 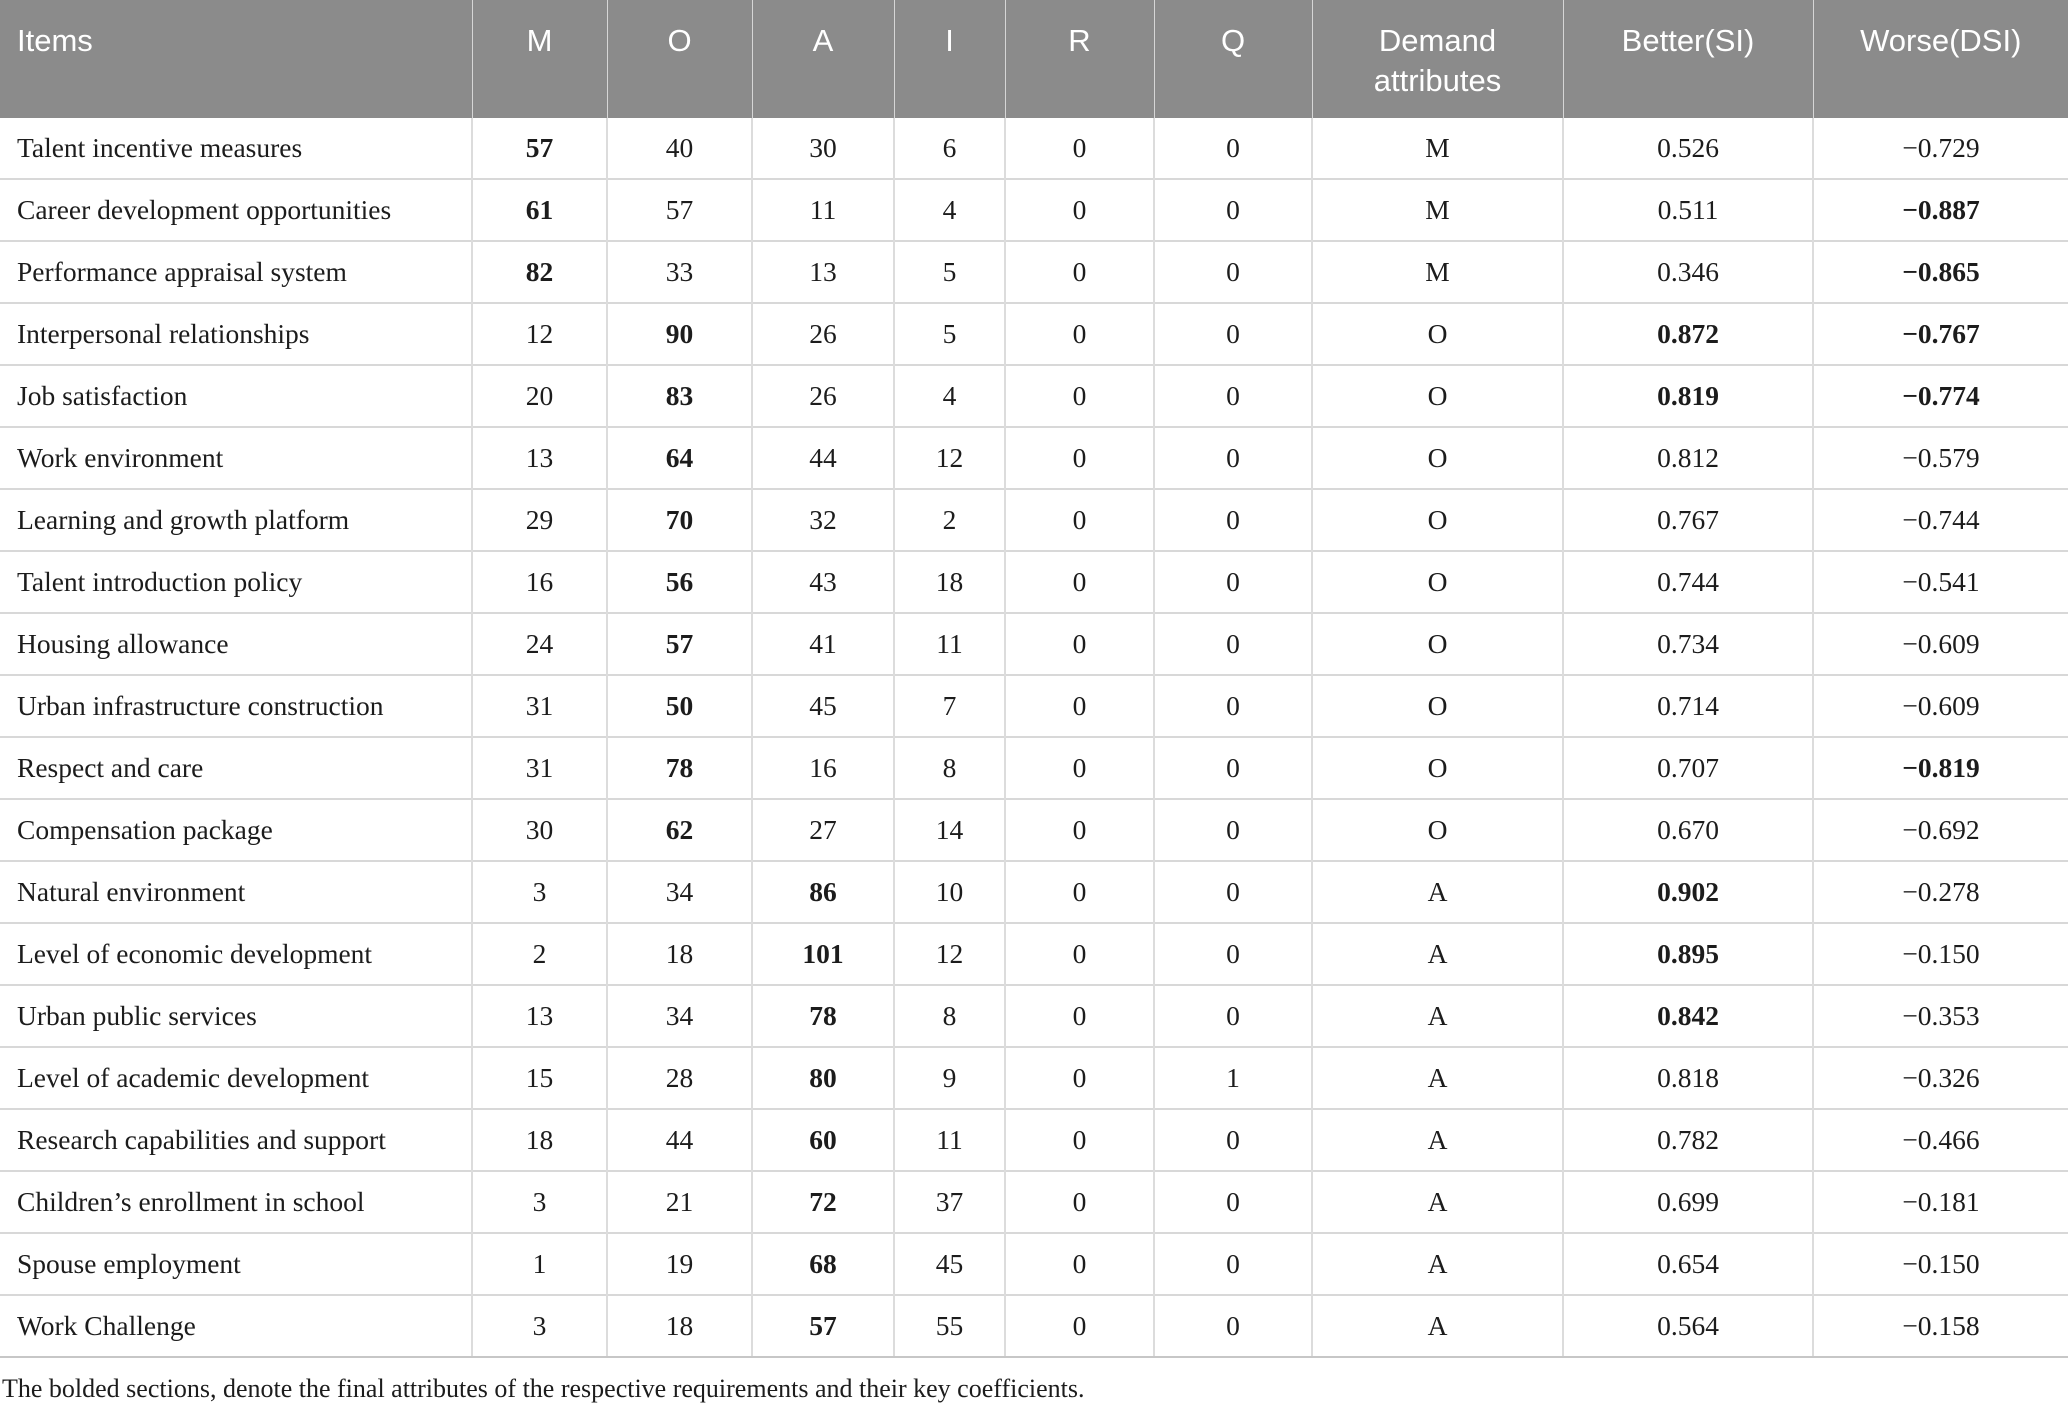 What do you see at coordinates (1687, 1077) in the screenshot?
I see `cell-better: 0.818` at bounding box center [1687, 1077].